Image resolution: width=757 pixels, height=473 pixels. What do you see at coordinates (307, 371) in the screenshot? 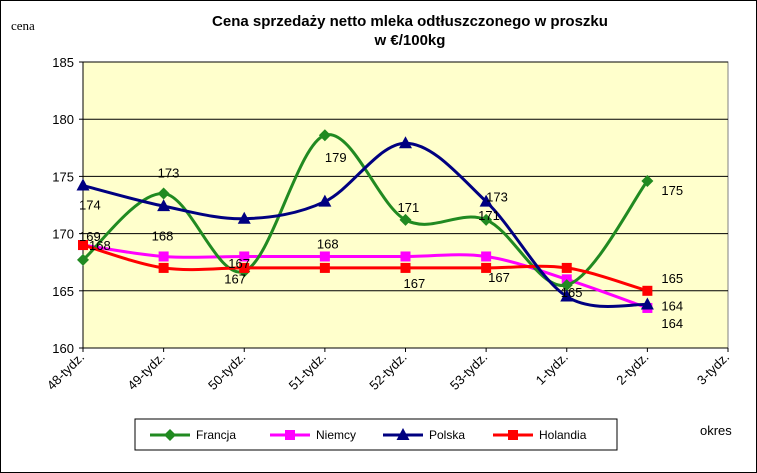
I see `x-tick-label: 51-tydz.` at bounding box center [307, 371].